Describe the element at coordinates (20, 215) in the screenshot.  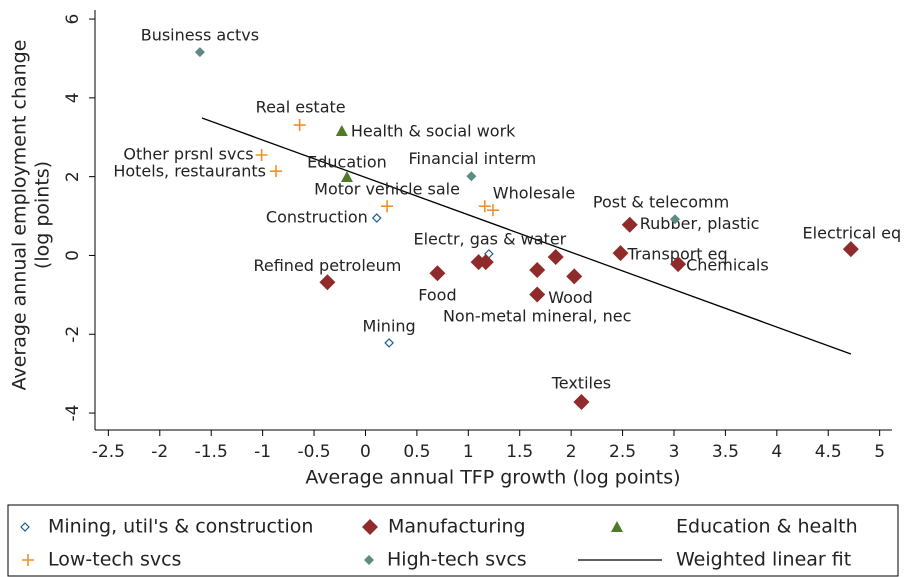
I see `y-axis-label: Average annual employment change` at that location.